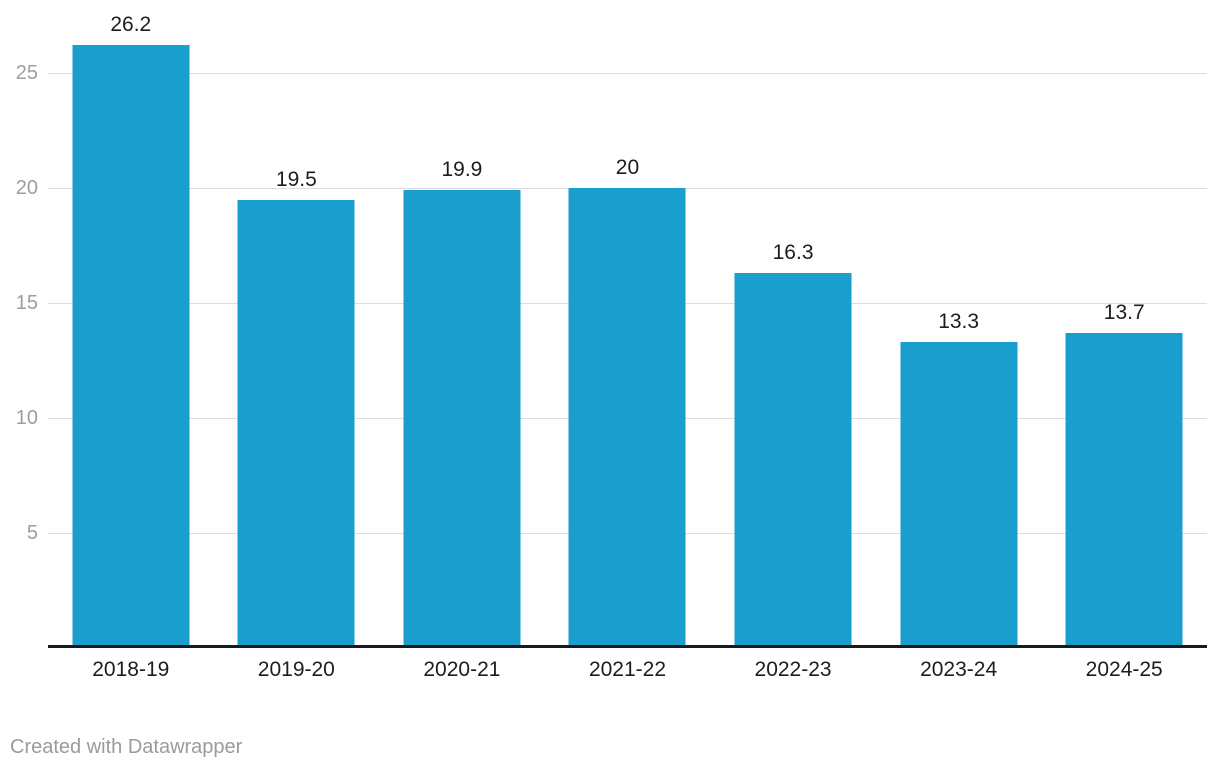  Describe the element at coordinates (296, 669) in the screenshot. I see `x-axis-tick-label: 2019-20` at that location.